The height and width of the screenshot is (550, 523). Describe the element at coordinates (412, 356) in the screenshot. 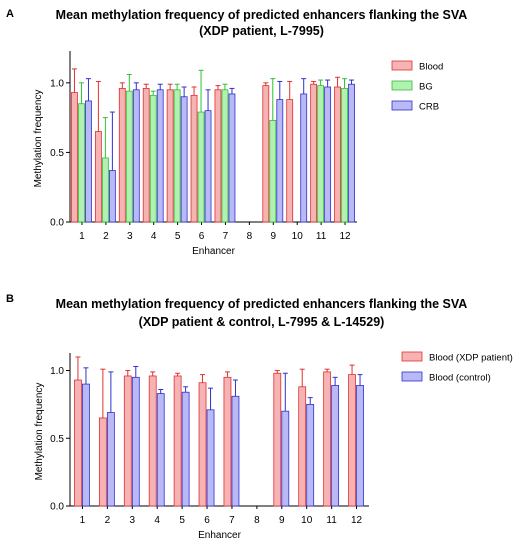

I see `legend-swatch-blood` at that location.